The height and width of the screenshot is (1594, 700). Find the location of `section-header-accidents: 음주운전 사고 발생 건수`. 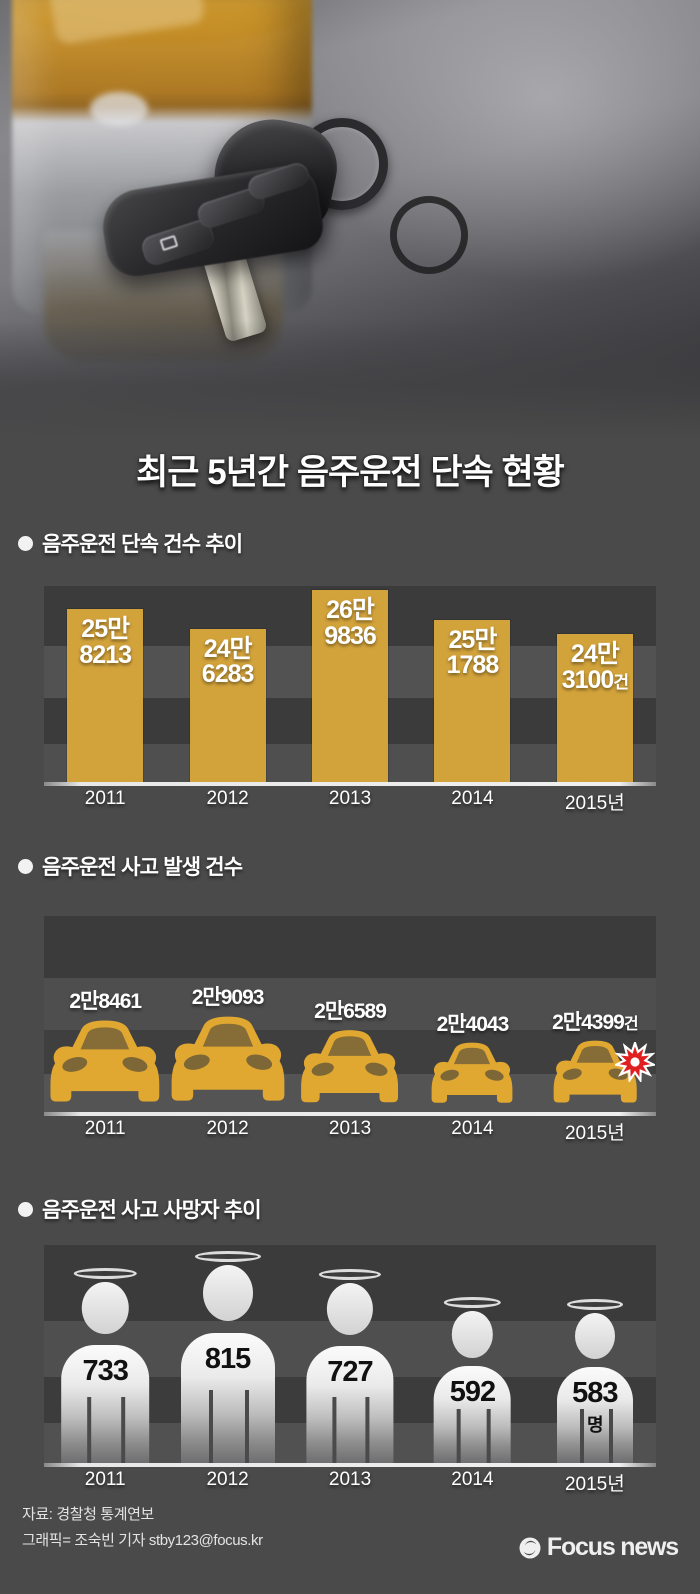

section-header-accidents: 음주운전 사고 발생 건수 is located at coordinates (130, 866).